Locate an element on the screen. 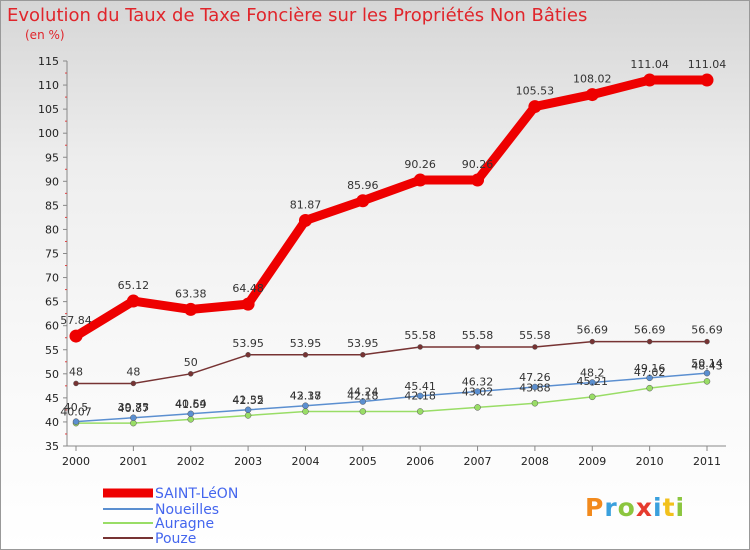 The width and height of the screenshot is (750, 550). data-label: 45.21 is located at coordinates (593, 381).